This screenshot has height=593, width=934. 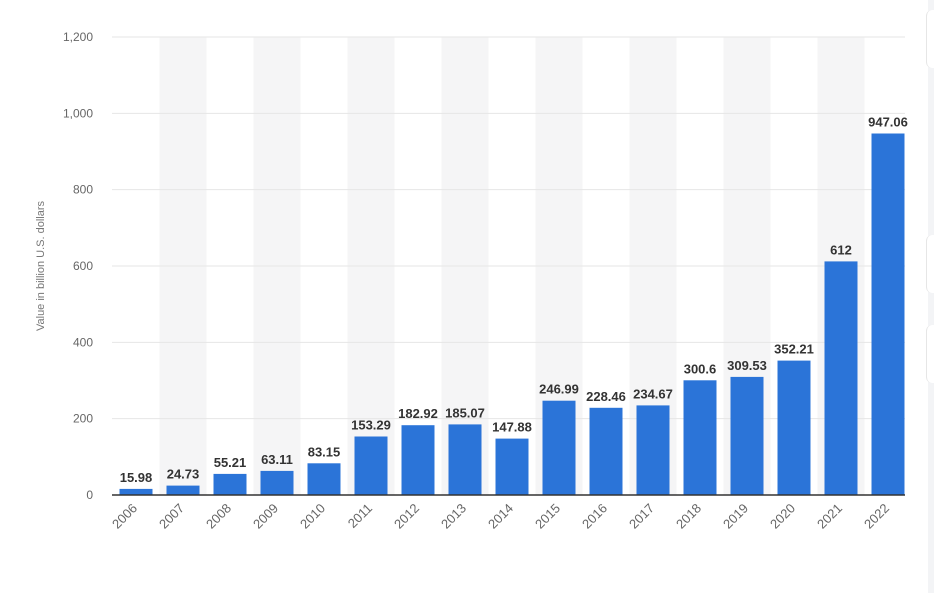 What do you see at coordinates (183, 474) in the screenshot?
I see `value-label-2007: 24.73` at bounding box center [183, 474].